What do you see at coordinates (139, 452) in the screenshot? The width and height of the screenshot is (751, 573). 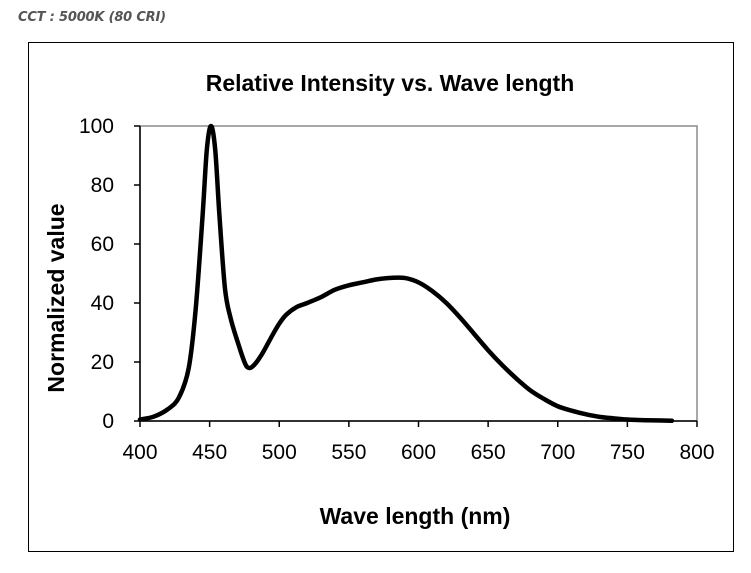 I see `x-tick-label: 400` at bounding box center [139, 452].